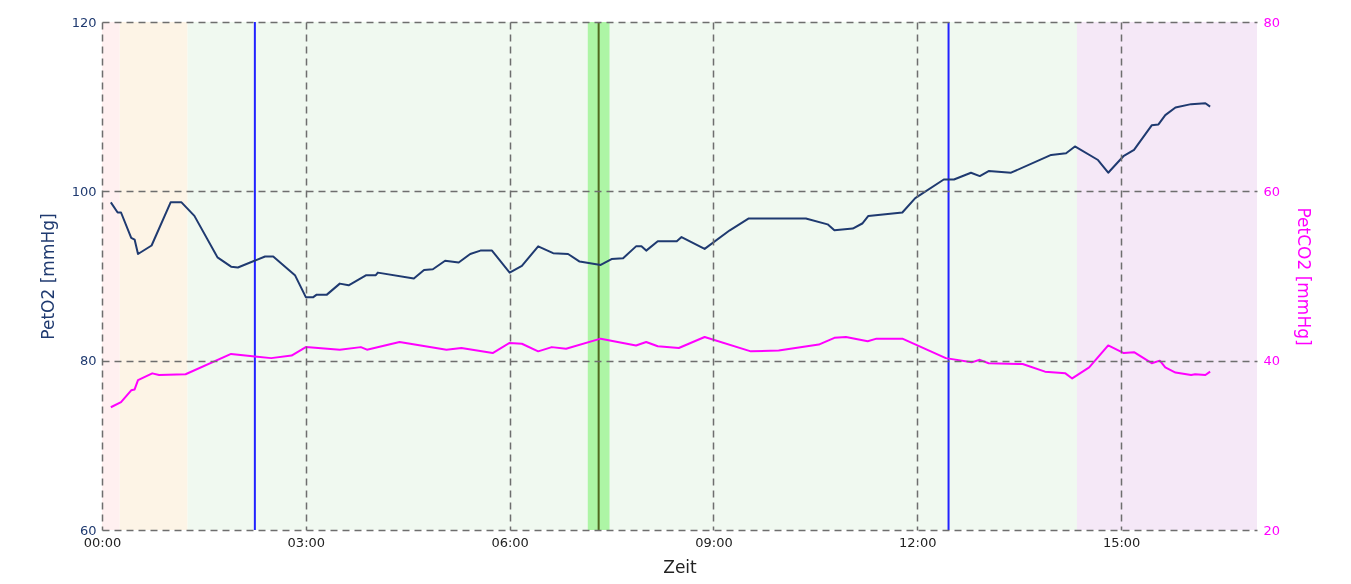  I want to click on y2-tick-label: 80, so click(1272, 22).